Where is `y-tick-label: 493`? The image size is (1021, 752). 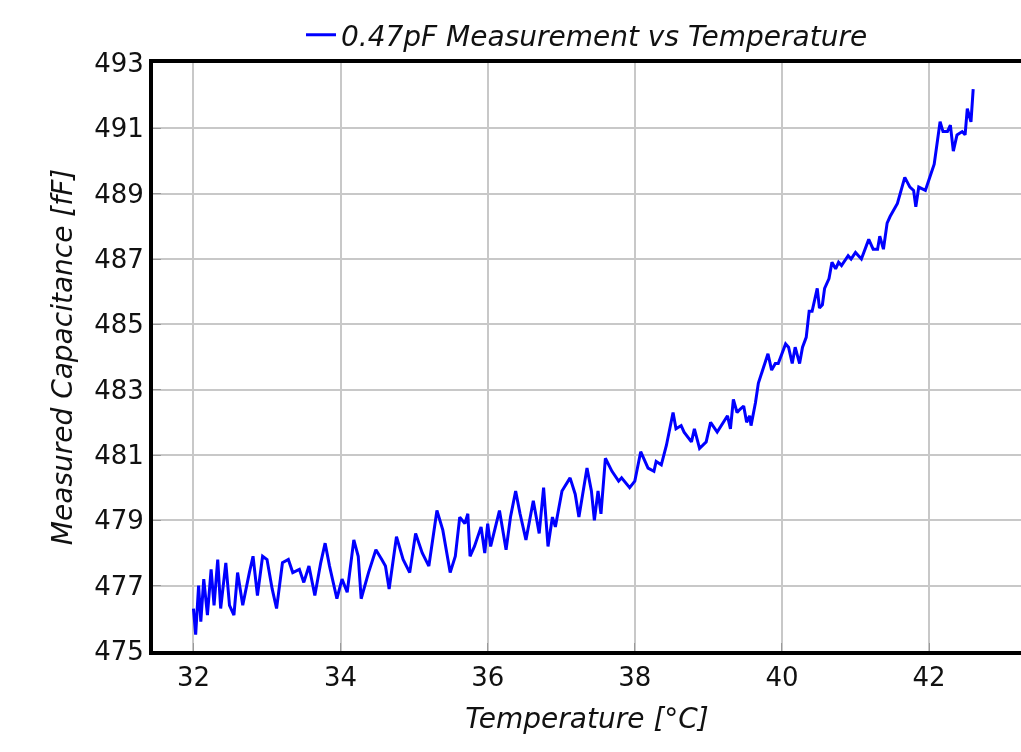 y-tick-label: 493 is located at coordinates (119, 63).